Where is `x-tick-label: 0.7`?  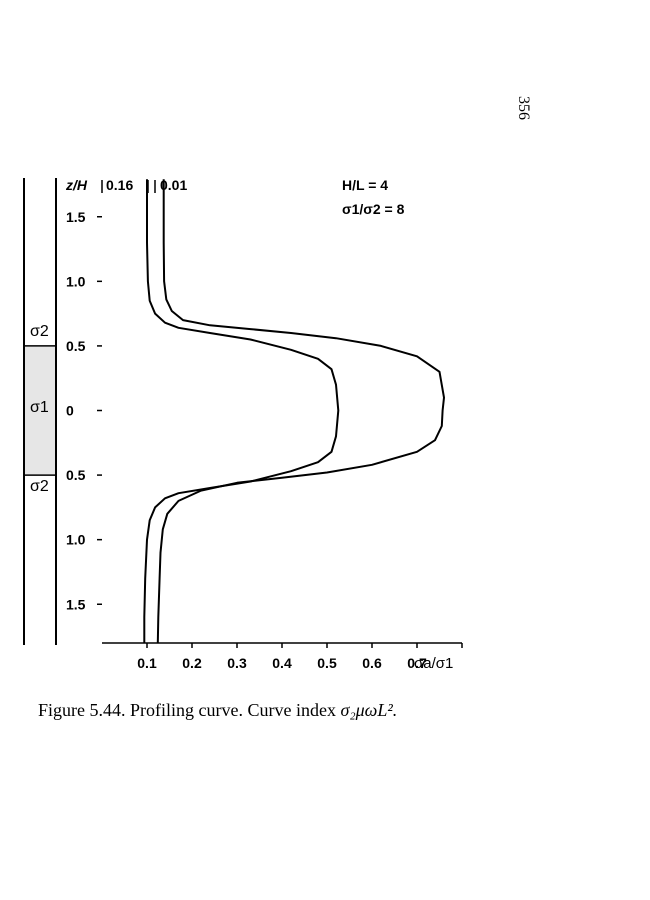
x-tick-label: 0.7 is located at coordinates (417, 663).